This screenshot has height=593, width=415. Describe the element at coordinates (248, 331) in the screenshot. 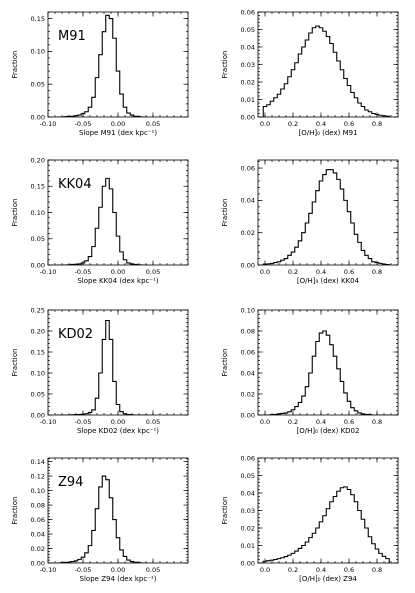

I see `y-tick-label: 0.08` at that location.